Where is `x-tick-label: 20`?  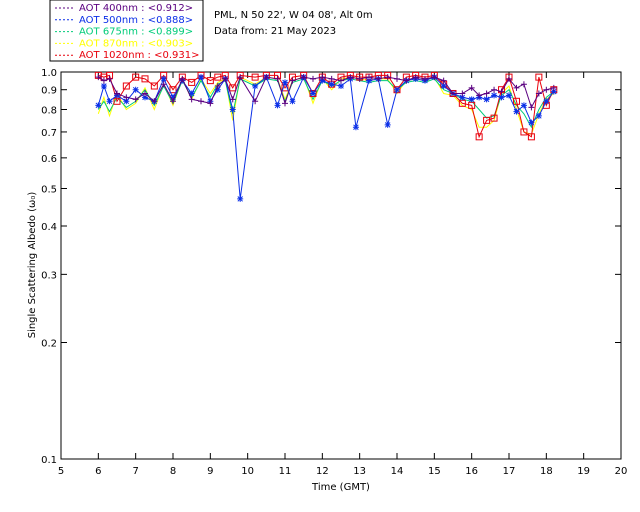
x-tick-label: 20 is located at coordinates (621, 471).